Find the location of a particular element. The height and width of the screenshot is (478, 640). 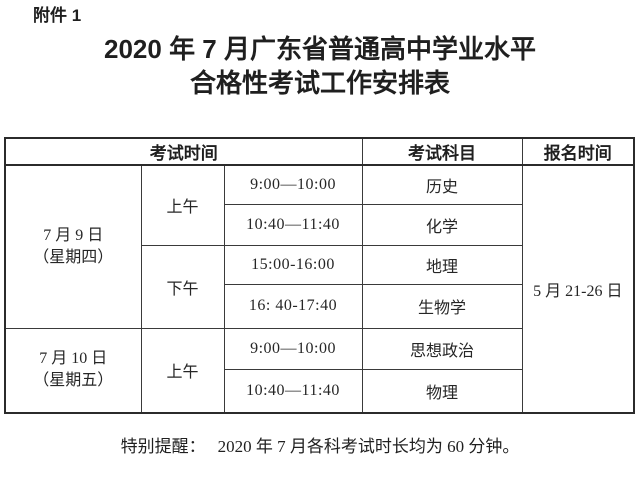

subject-cell: 化学 is located at coordinates (442, 224).